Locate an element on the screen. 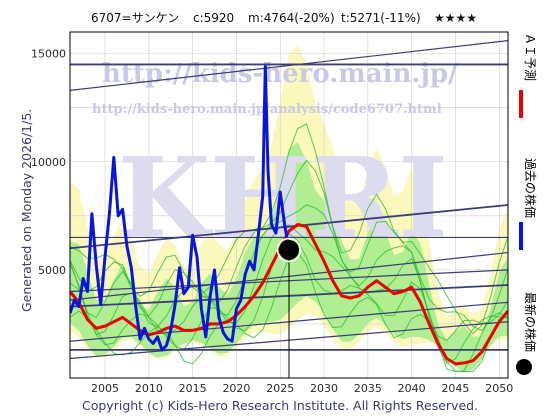 The image size is (560, 420). header-t-value: t:5271(-11%) is located at coordinates (381, 18).